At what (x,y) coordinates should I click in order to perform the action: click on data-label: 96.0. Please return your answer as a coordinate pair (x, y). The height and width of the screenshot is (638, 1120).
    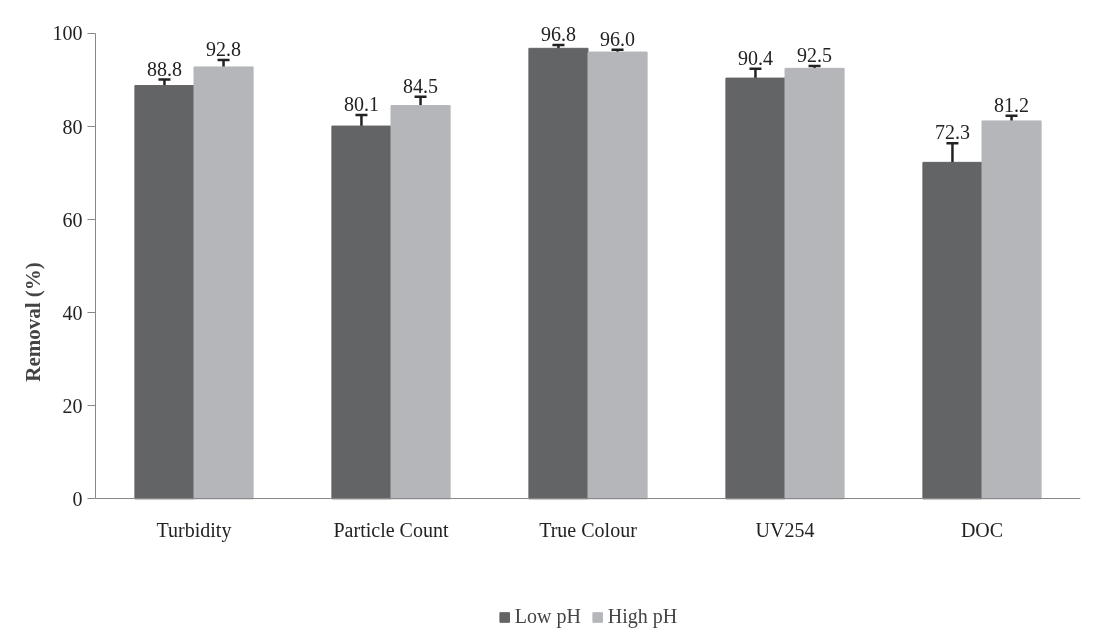
    Looking at the image, I should click on (618, 38).